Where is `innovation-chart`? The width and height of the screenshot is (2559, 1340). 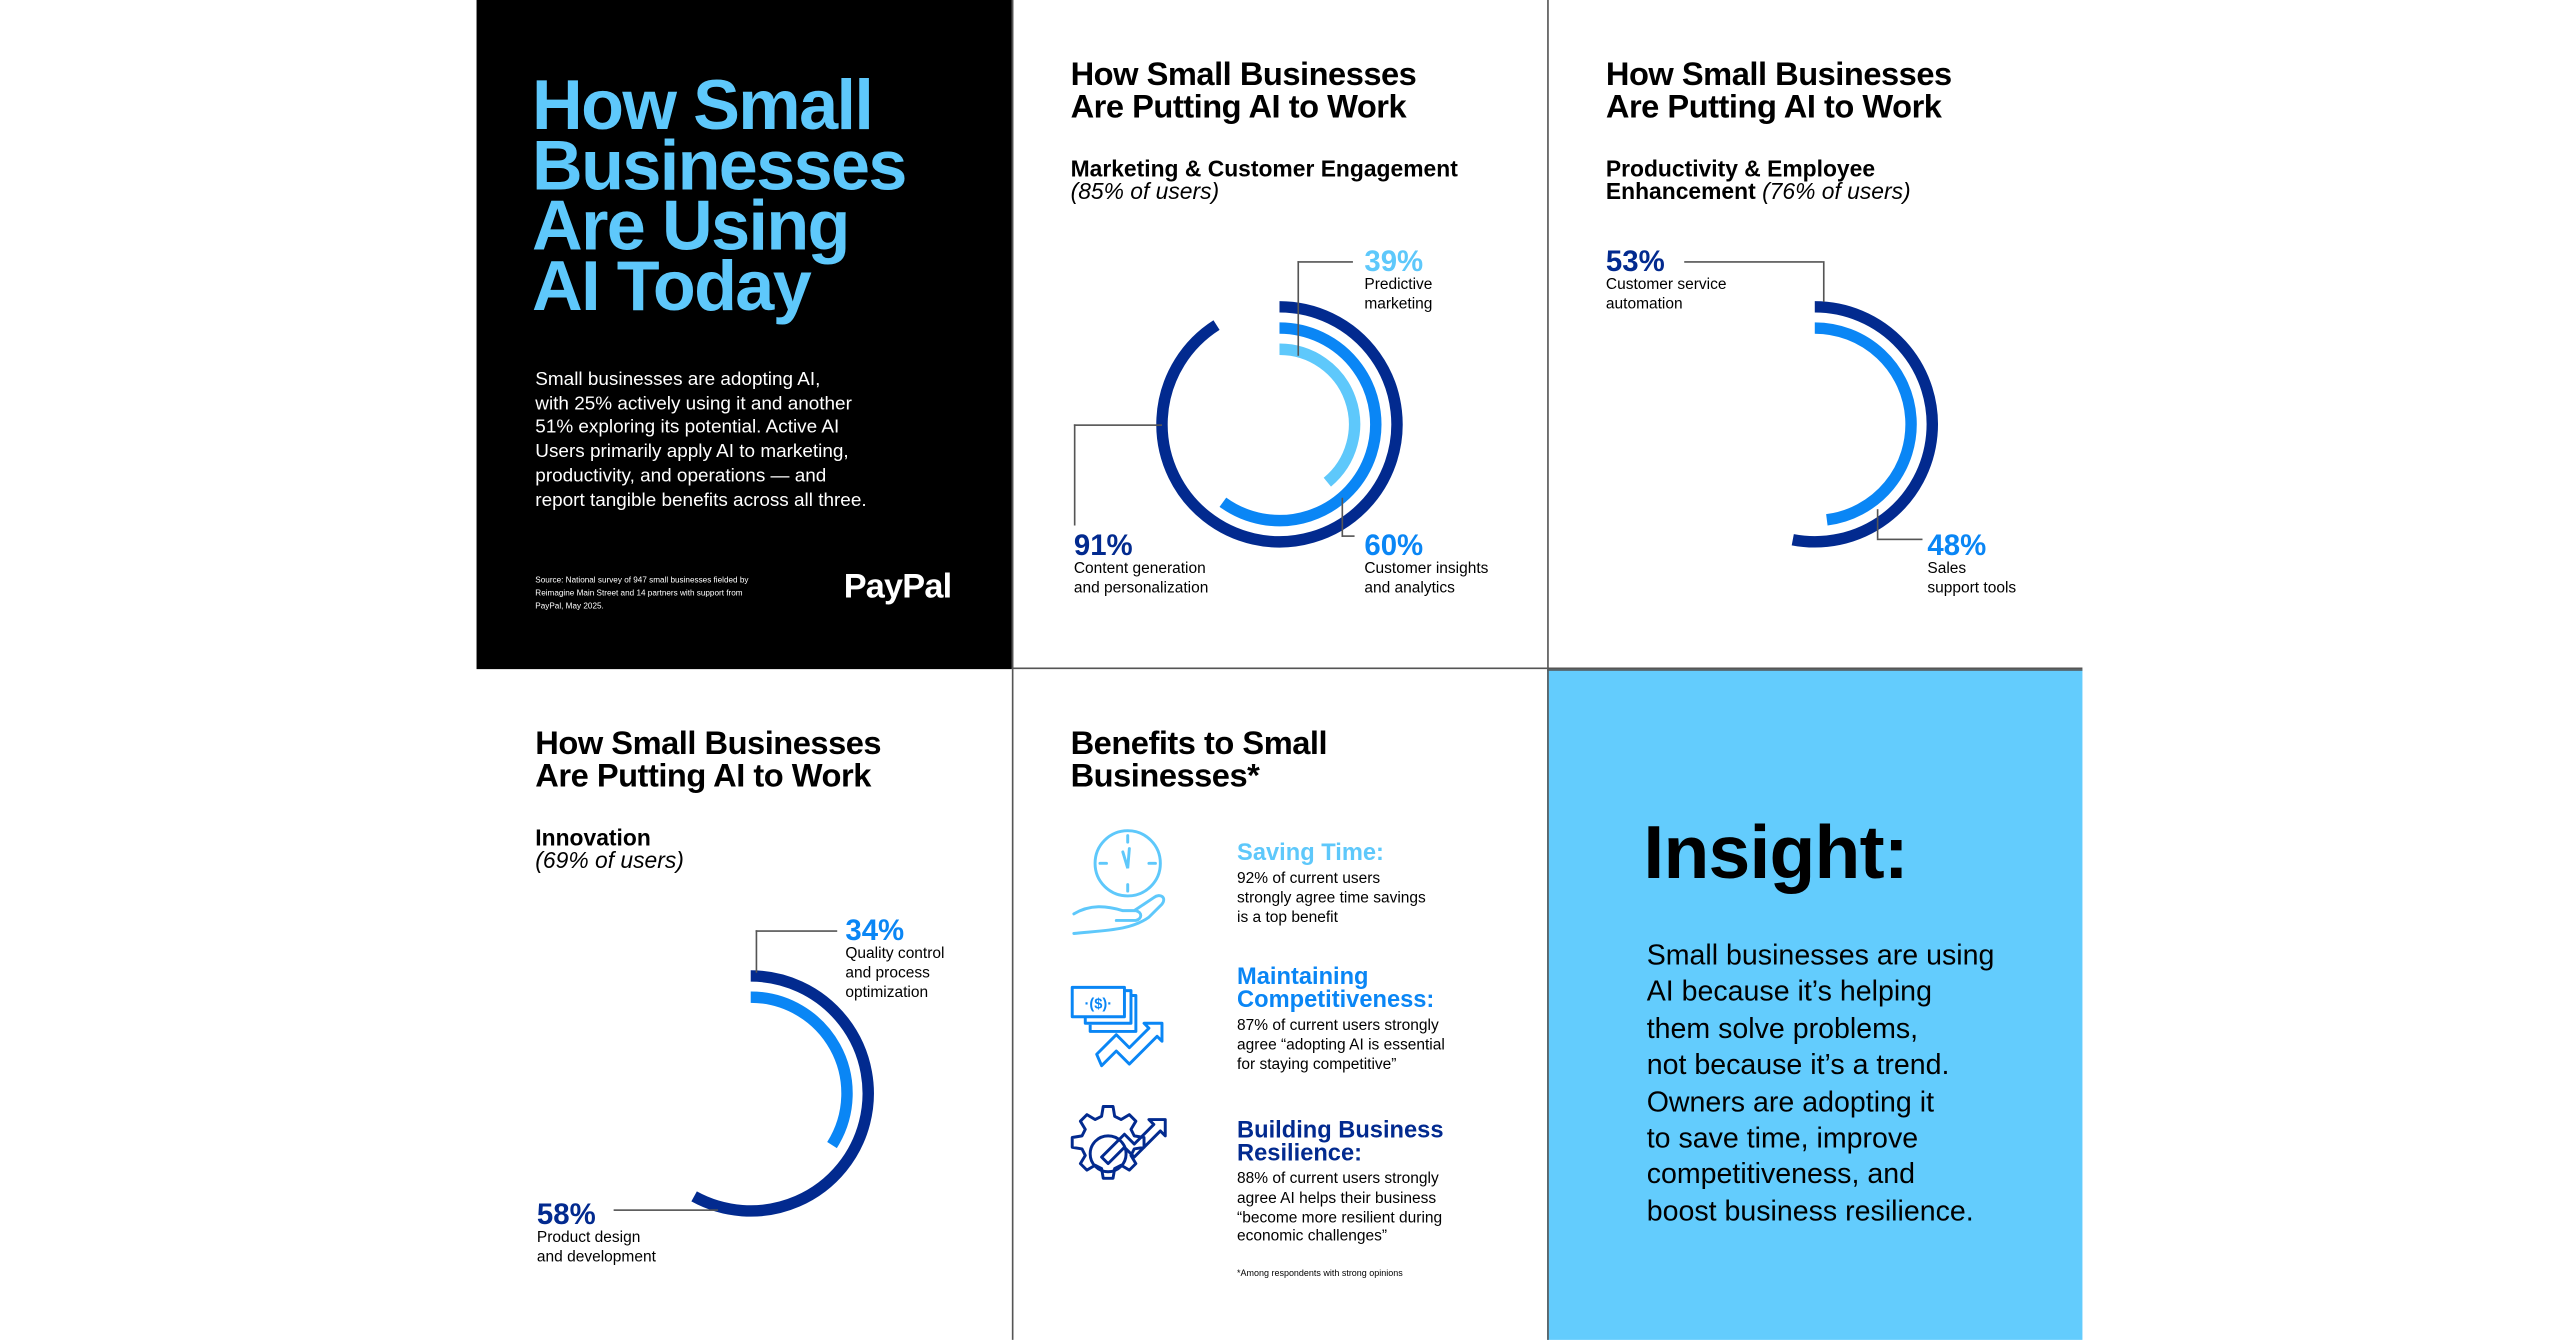
innovation-chart is located at coordinates (782, 1093).